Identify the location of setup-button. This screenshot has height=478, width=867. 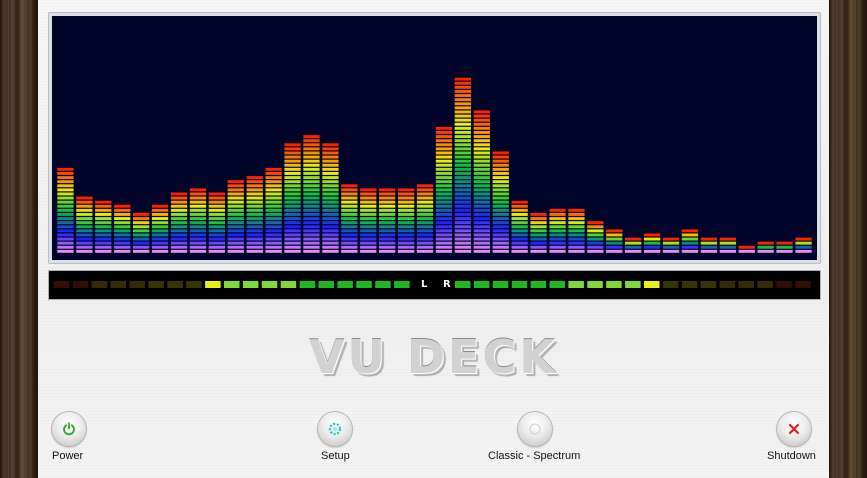
(335, 429).